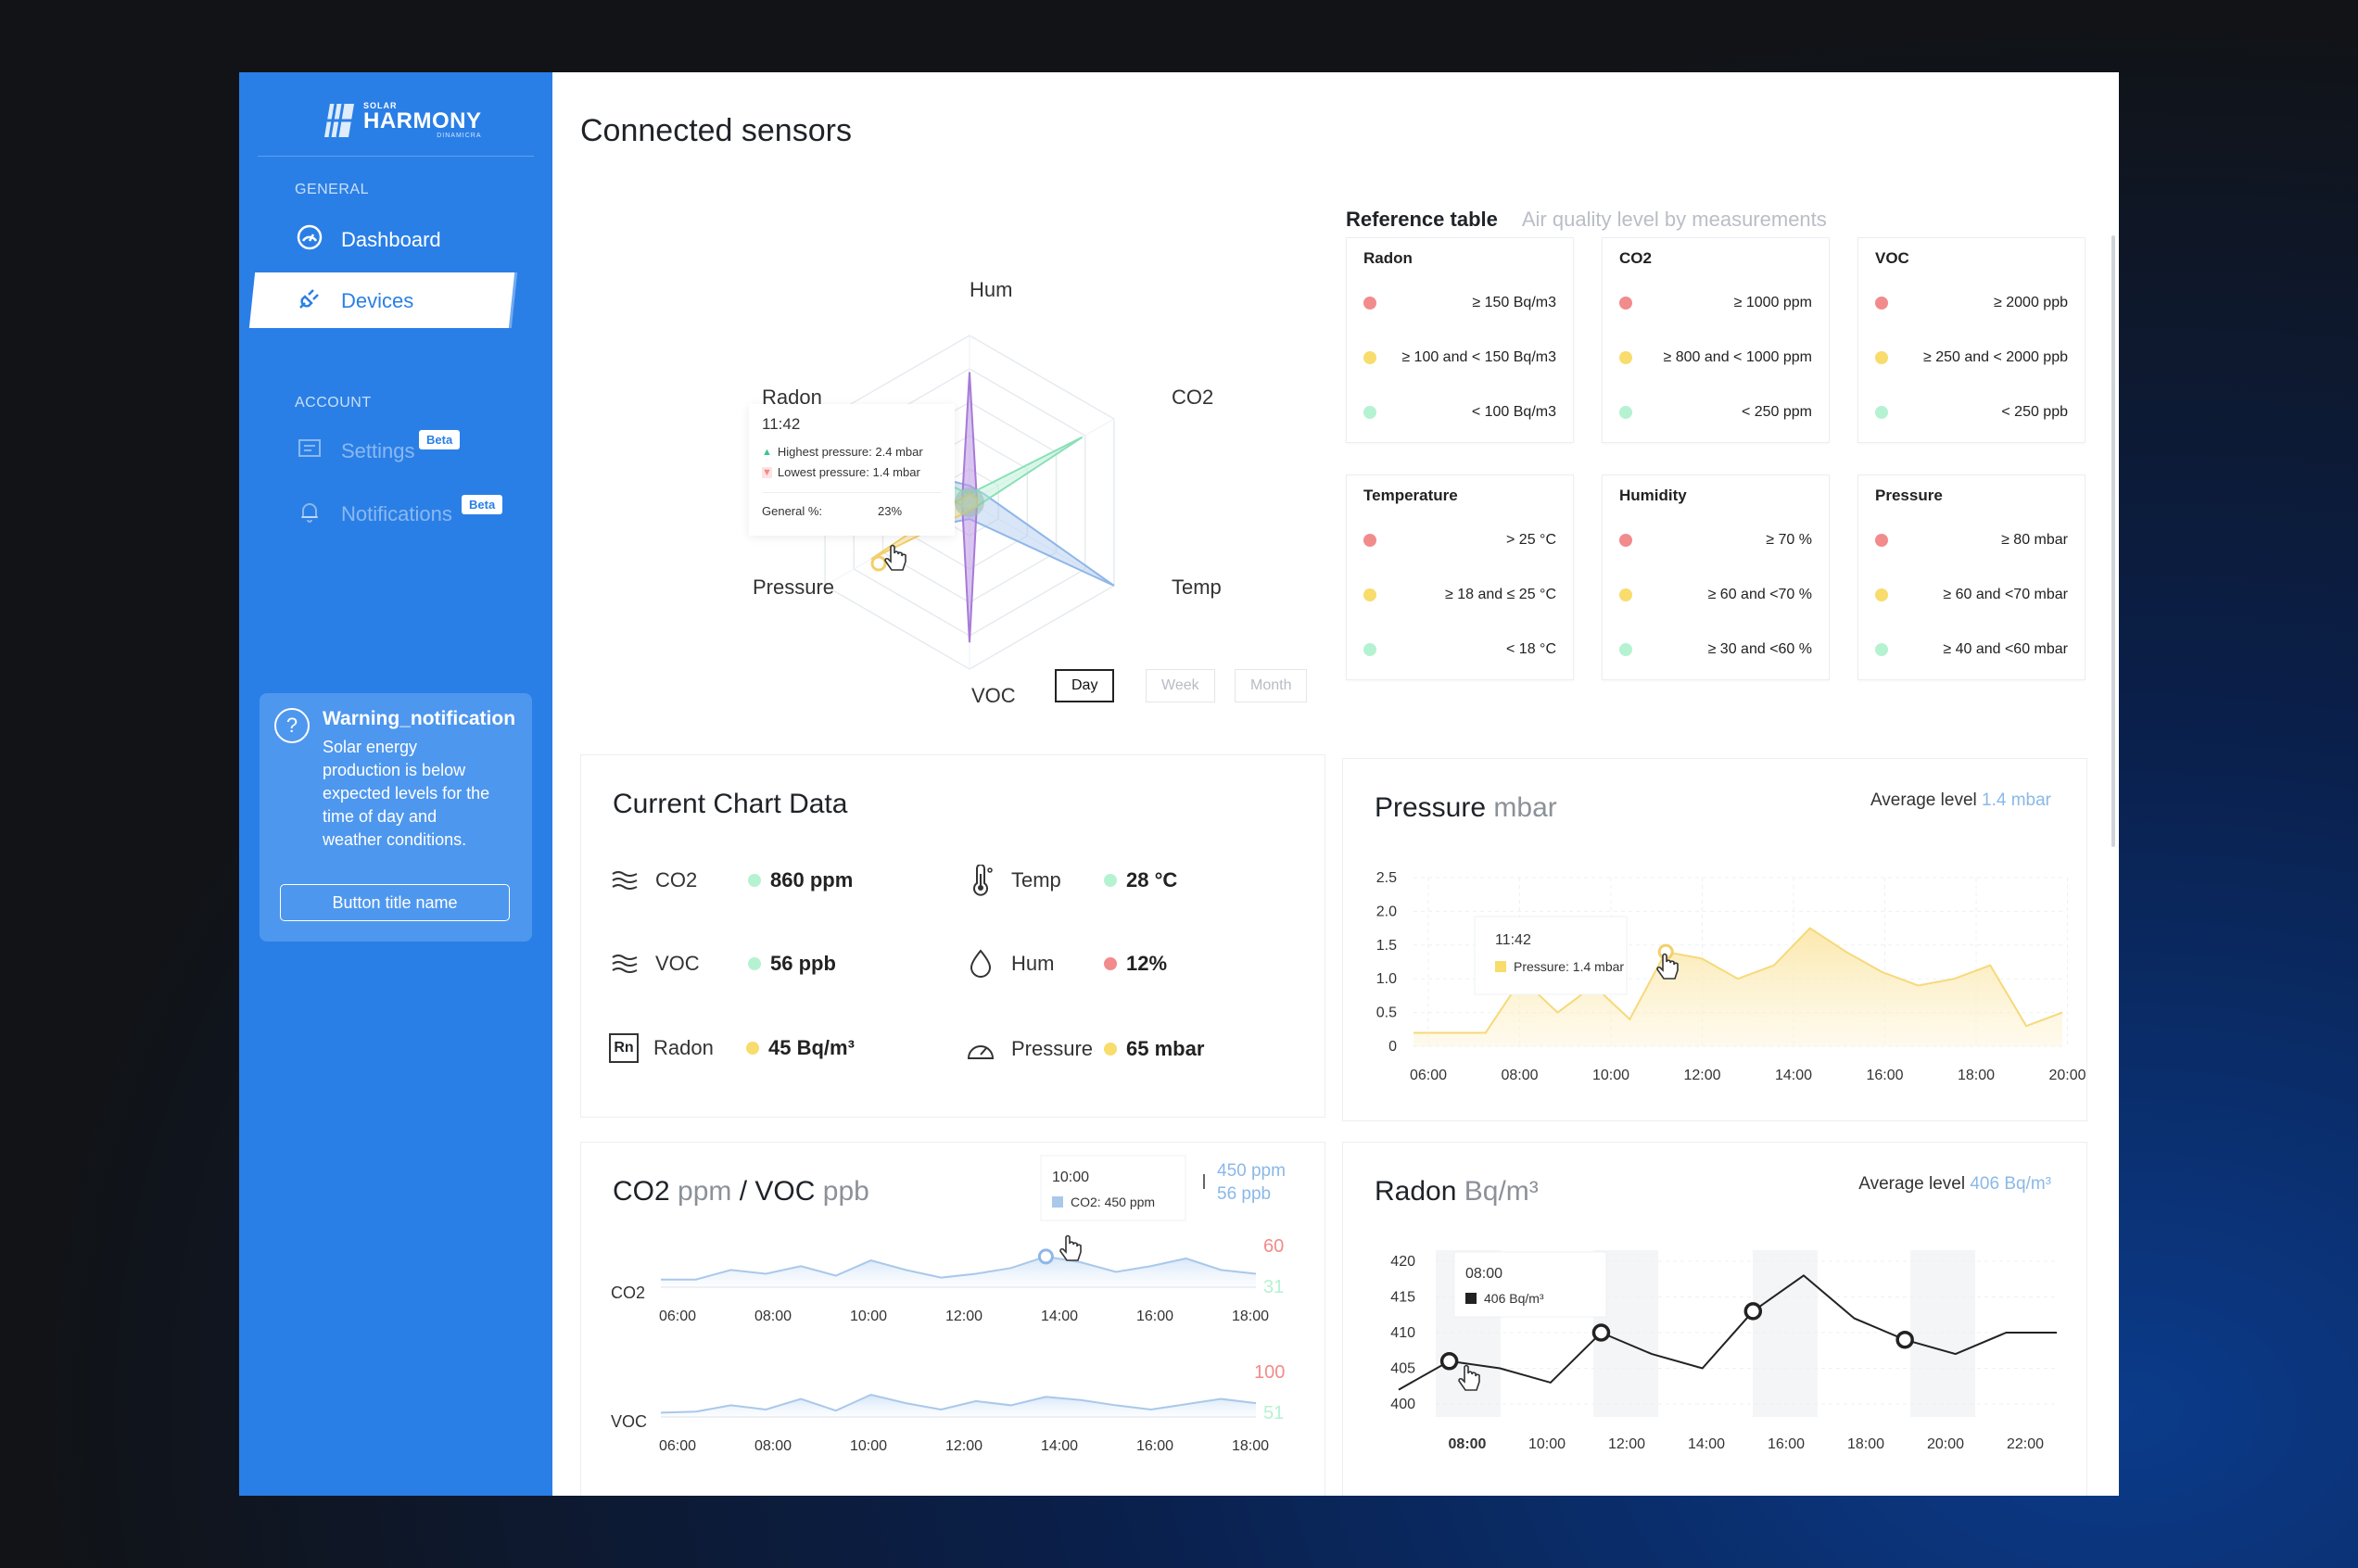 The image size is (2358, 1568). What do you see at coordinates (1411, 495) in the screenshot?
I see `reference-card-title: Temperature` at bounding box center [1411, 495].